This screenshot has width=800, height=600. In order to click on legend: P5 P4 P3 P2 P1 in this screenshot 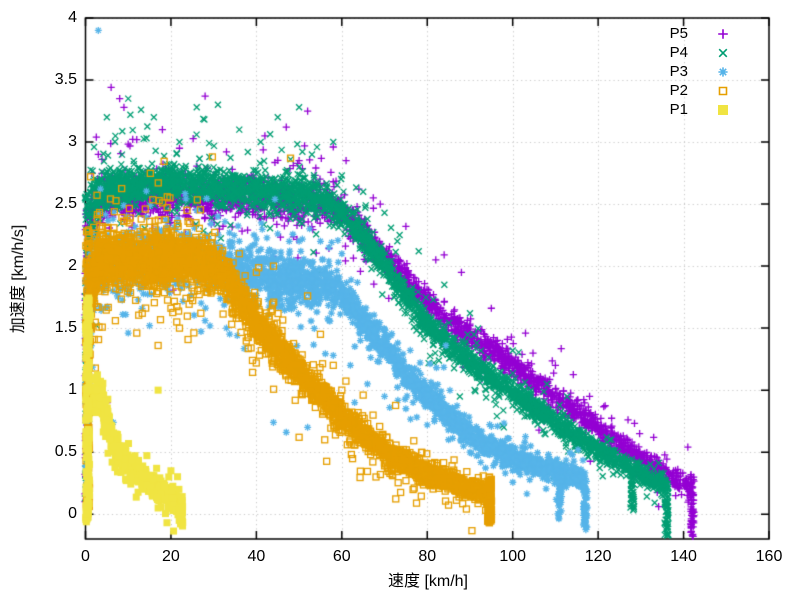, I will do `click(679, 71)`.